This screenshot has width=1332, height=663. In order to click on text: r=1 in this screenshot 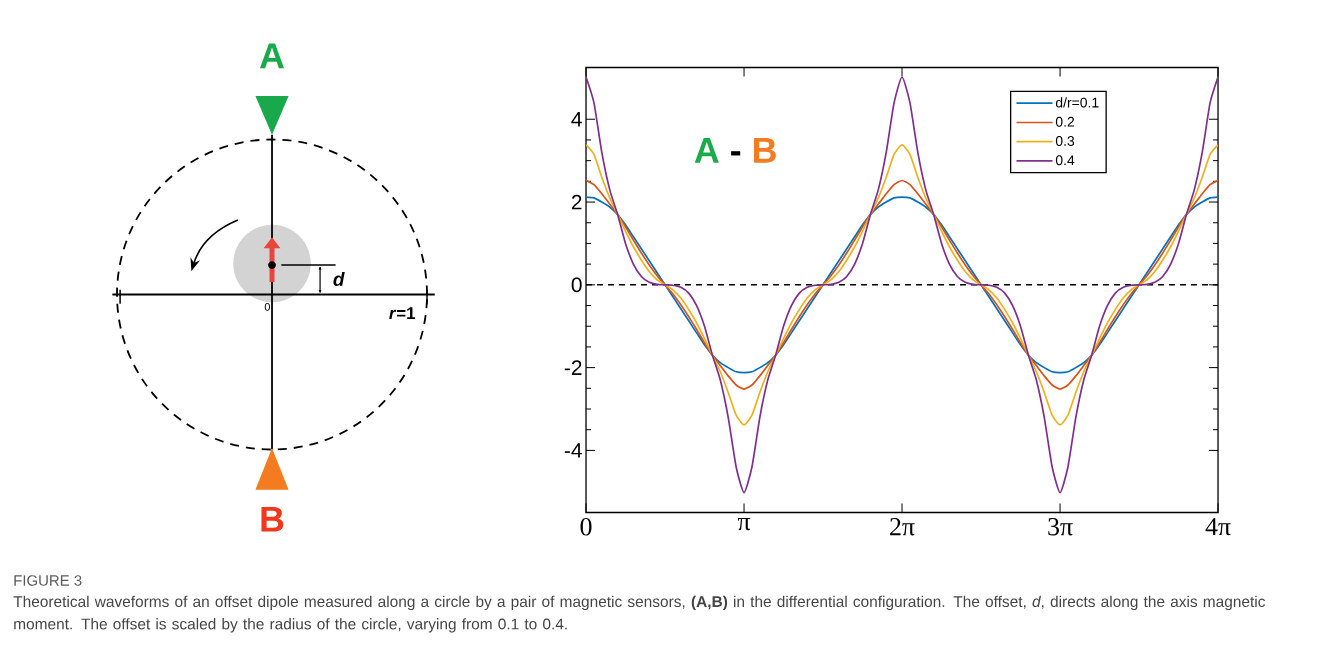, I will do `click(402, 313)`.